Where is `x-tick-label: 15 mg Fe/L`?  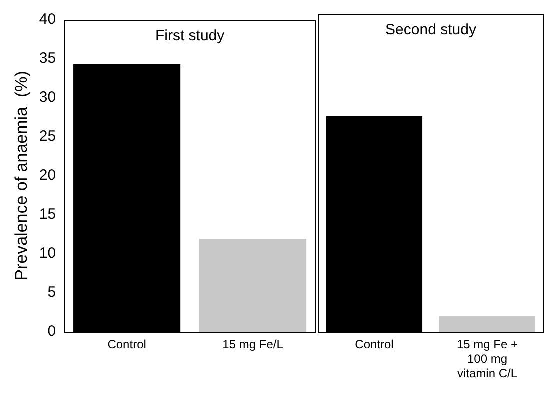
x-tick-label: 15 mg Fe/L is located at coordinates (253, 345).